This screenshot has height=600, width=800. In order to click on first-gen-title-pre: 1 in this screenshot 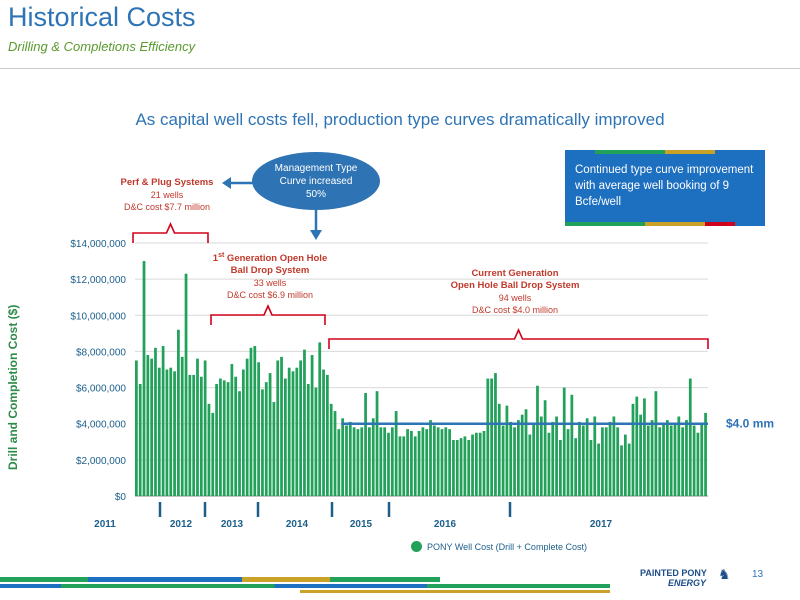, I will do `click(215, 259)`.